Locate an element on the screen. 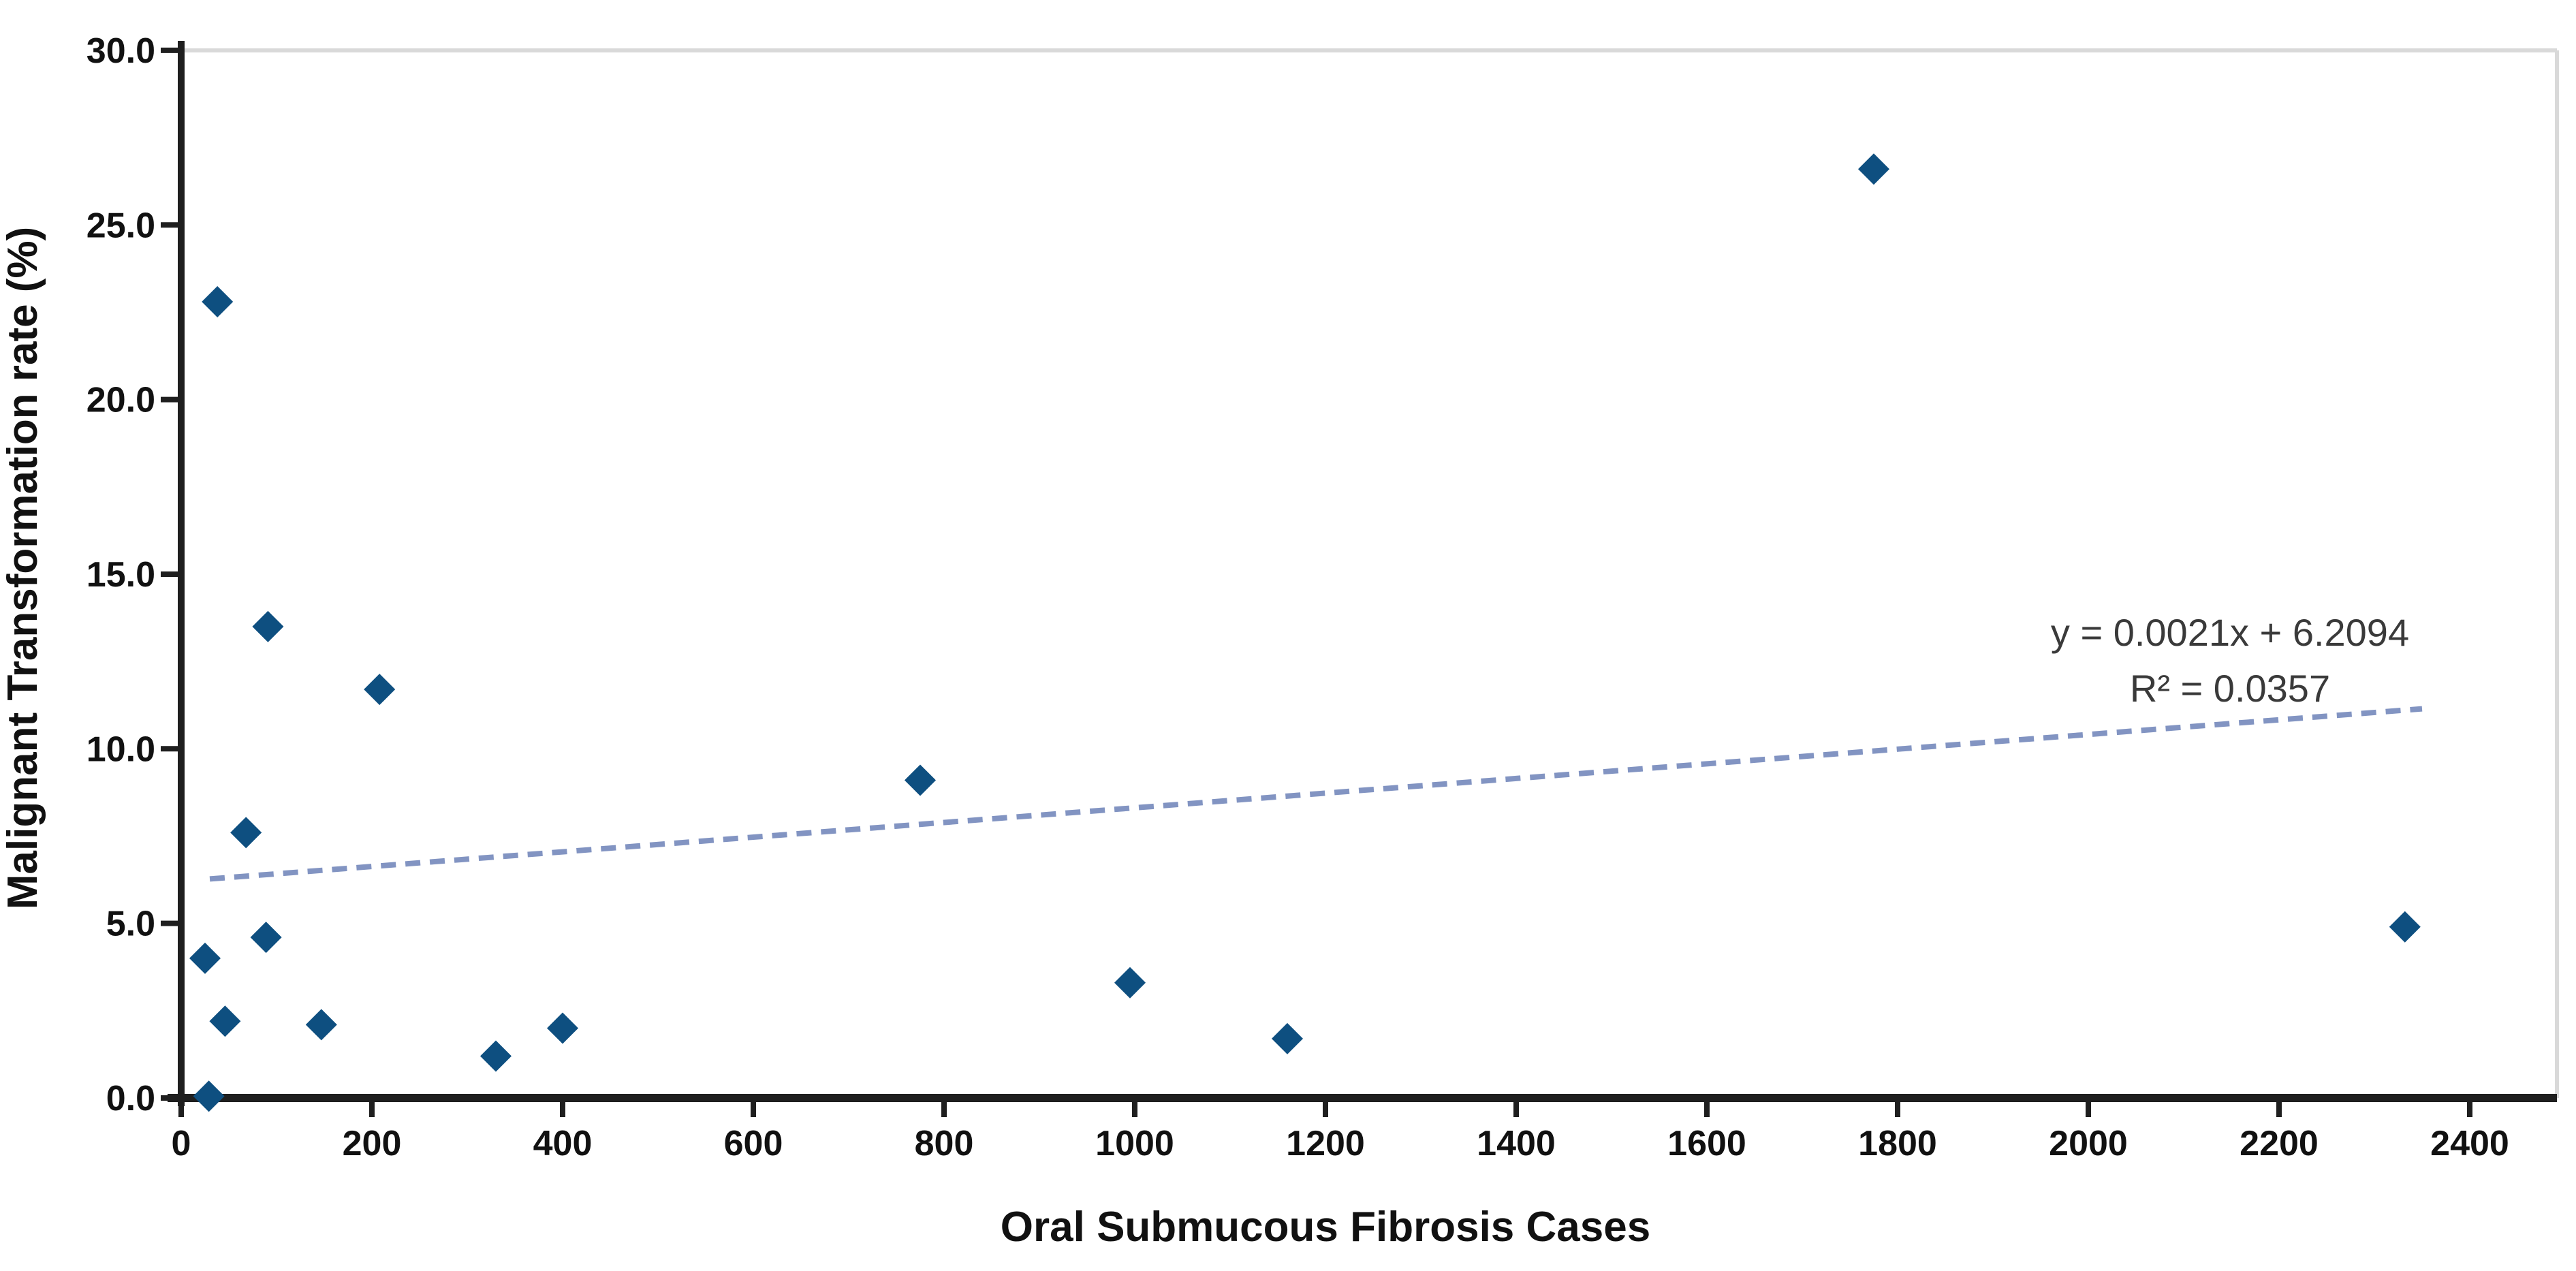 This screenshot has width=2576, height=1271. x-tick-label: 1000 is located at coordinates (1134, 1143).